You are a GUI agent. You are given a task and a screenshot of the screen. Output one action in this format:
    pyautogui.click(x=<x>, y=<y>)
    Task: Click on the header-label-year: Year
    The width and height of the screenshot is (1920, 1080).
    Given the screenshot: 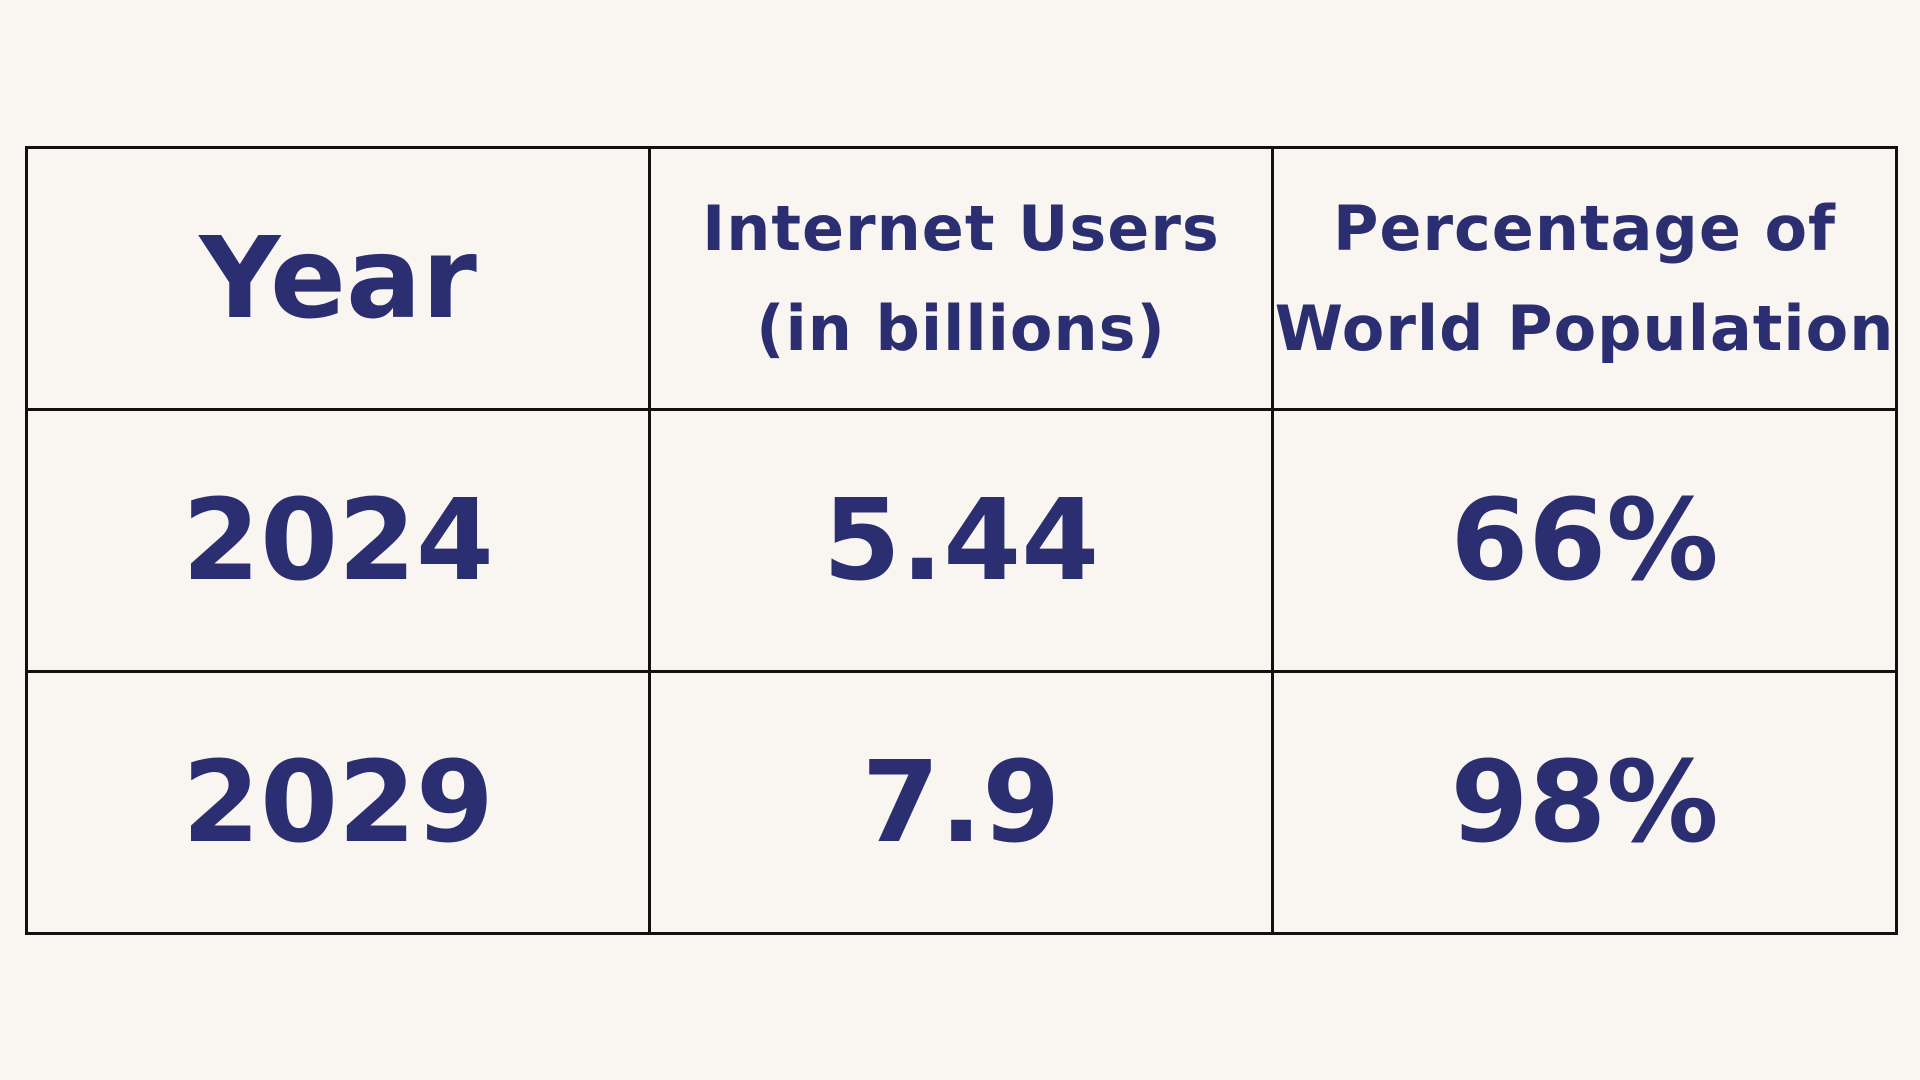 What is the action you would take?
    pyautogui.click(x=338, y=278)
    